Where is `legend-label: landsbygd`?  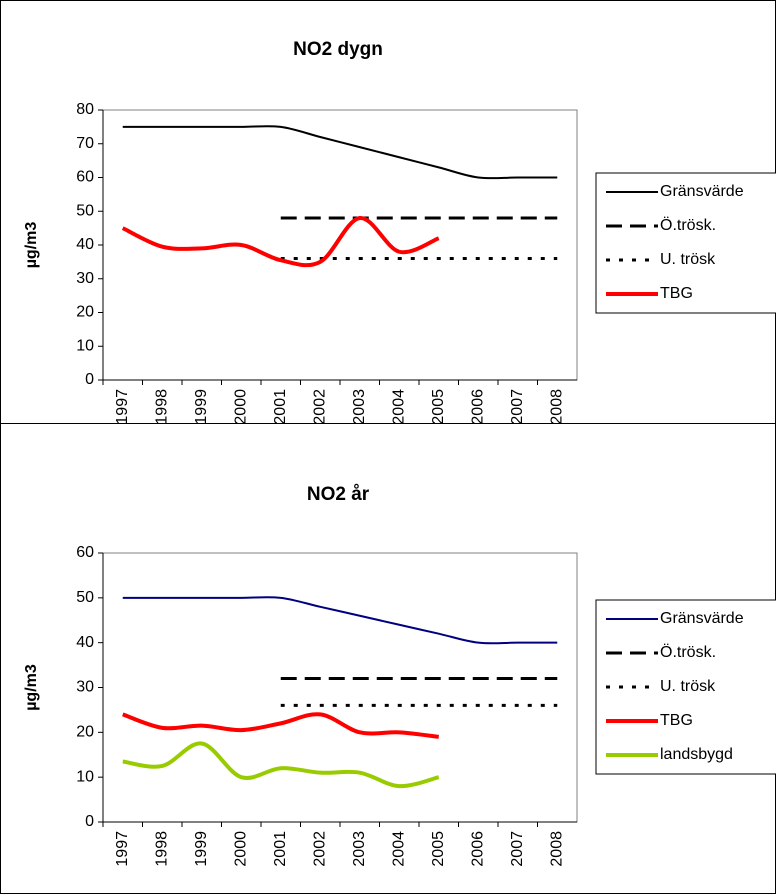 legend-label: landsbygd is located at coordinates (696, 754).